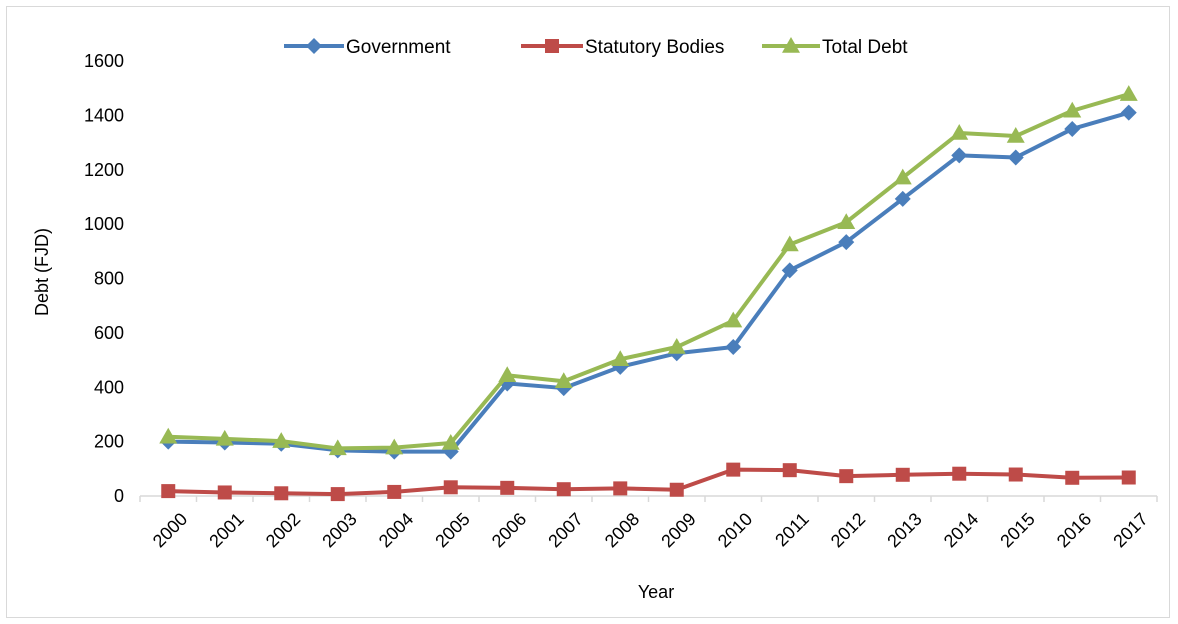 Image resolution: width=1178 pixels, height=624 pixels. I want to click on legend: Government Statutory Bodies Total Debt, so click(596, 47).